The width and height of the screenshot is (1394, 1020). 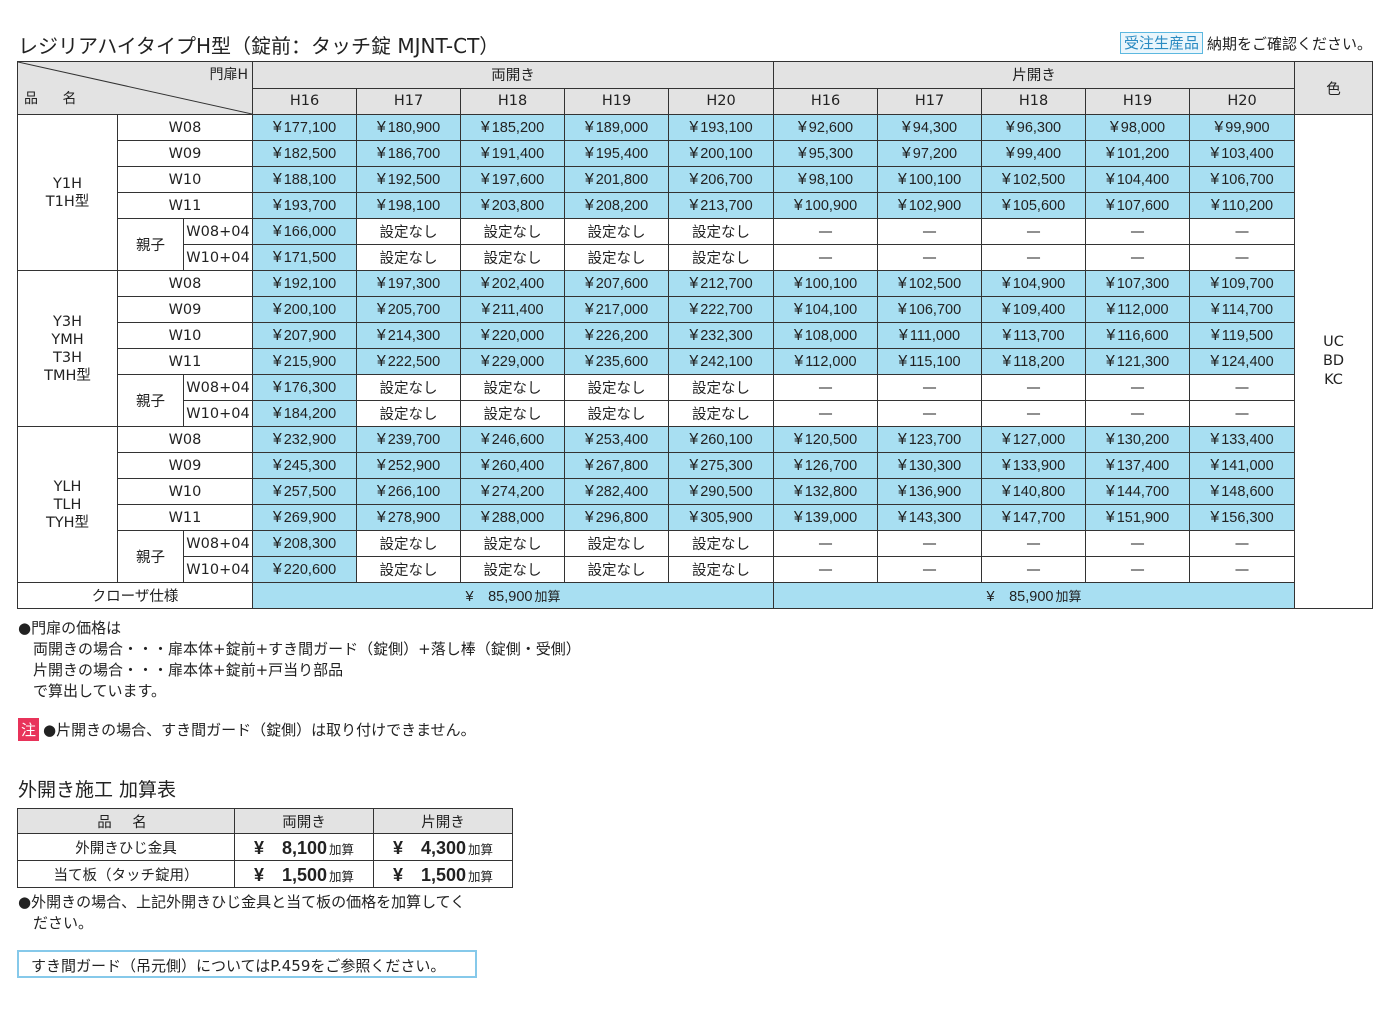 I want to click on price-value: 104,100, so click(x=831, y=309).